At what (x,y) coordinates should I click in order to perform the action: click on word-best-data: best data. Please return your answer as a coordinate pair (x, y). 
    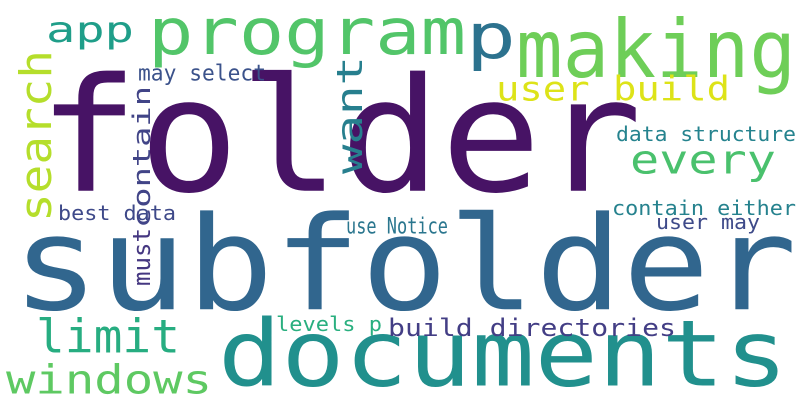
    Looking at the image, I should click on (117, 213).